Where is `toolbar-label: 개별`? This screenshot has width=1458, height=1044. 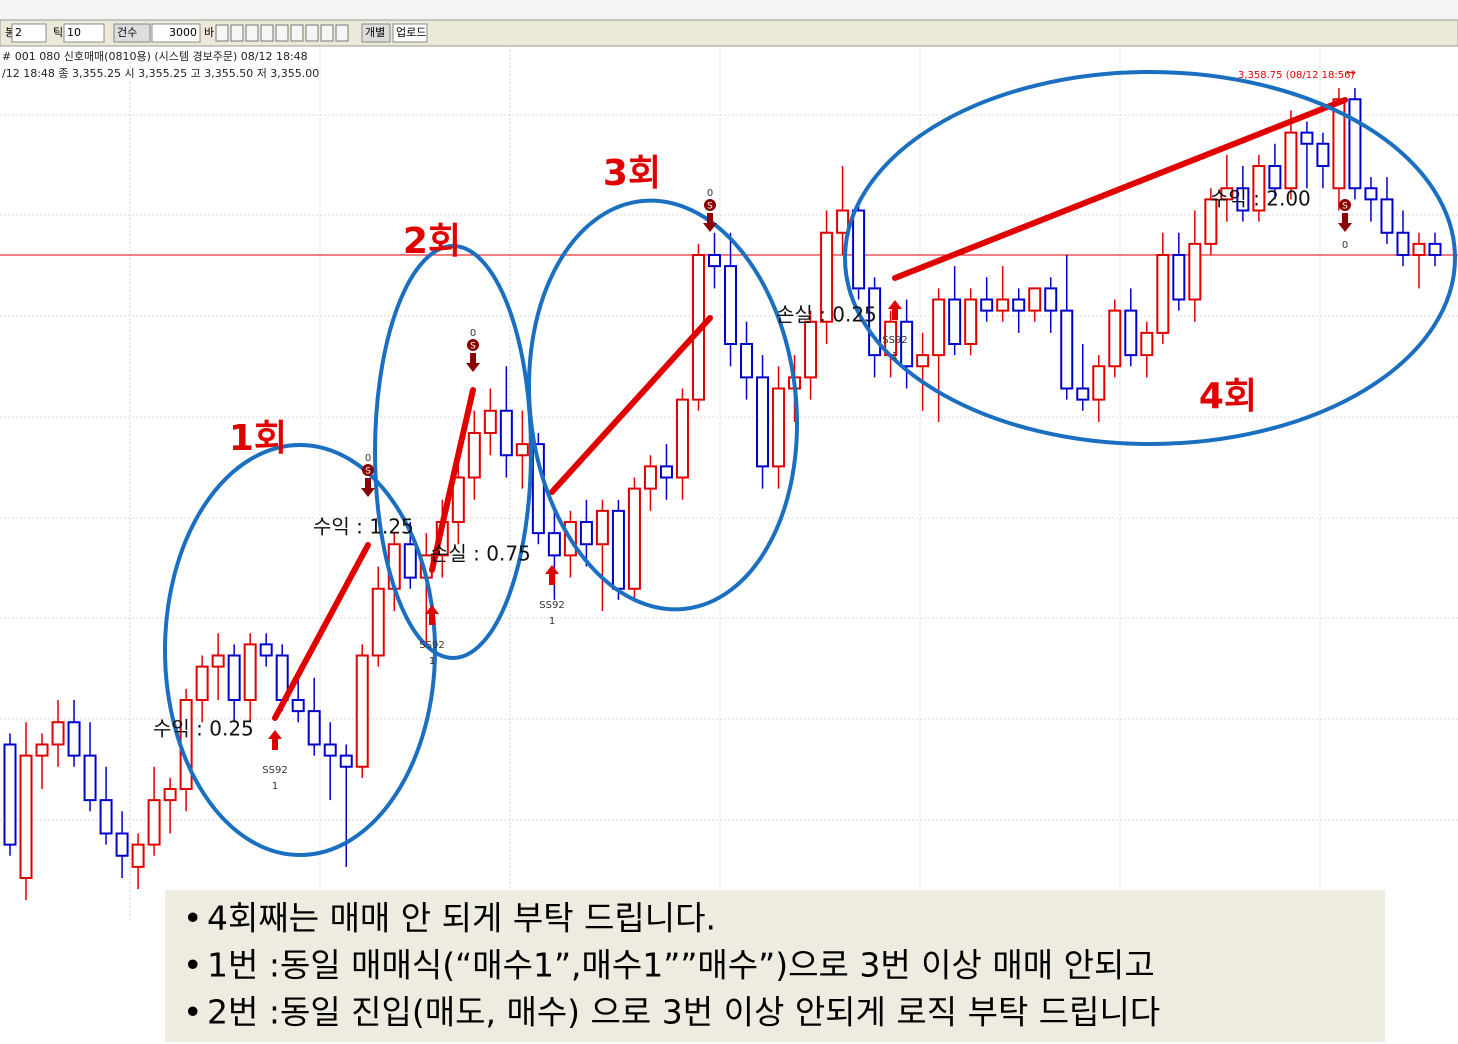
toolbar-label: 개별 is located at coordinates (375, 32).